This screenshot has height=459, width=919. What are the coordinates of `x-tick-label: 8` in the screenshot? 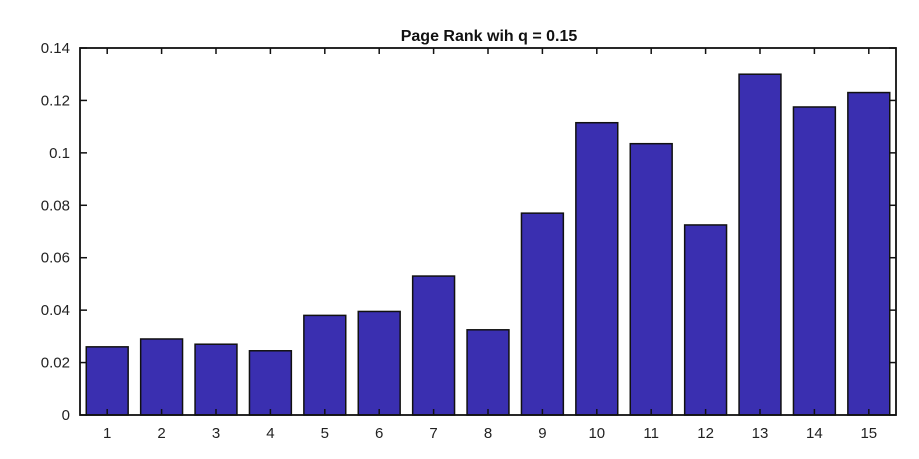 It's located at (488, 433).